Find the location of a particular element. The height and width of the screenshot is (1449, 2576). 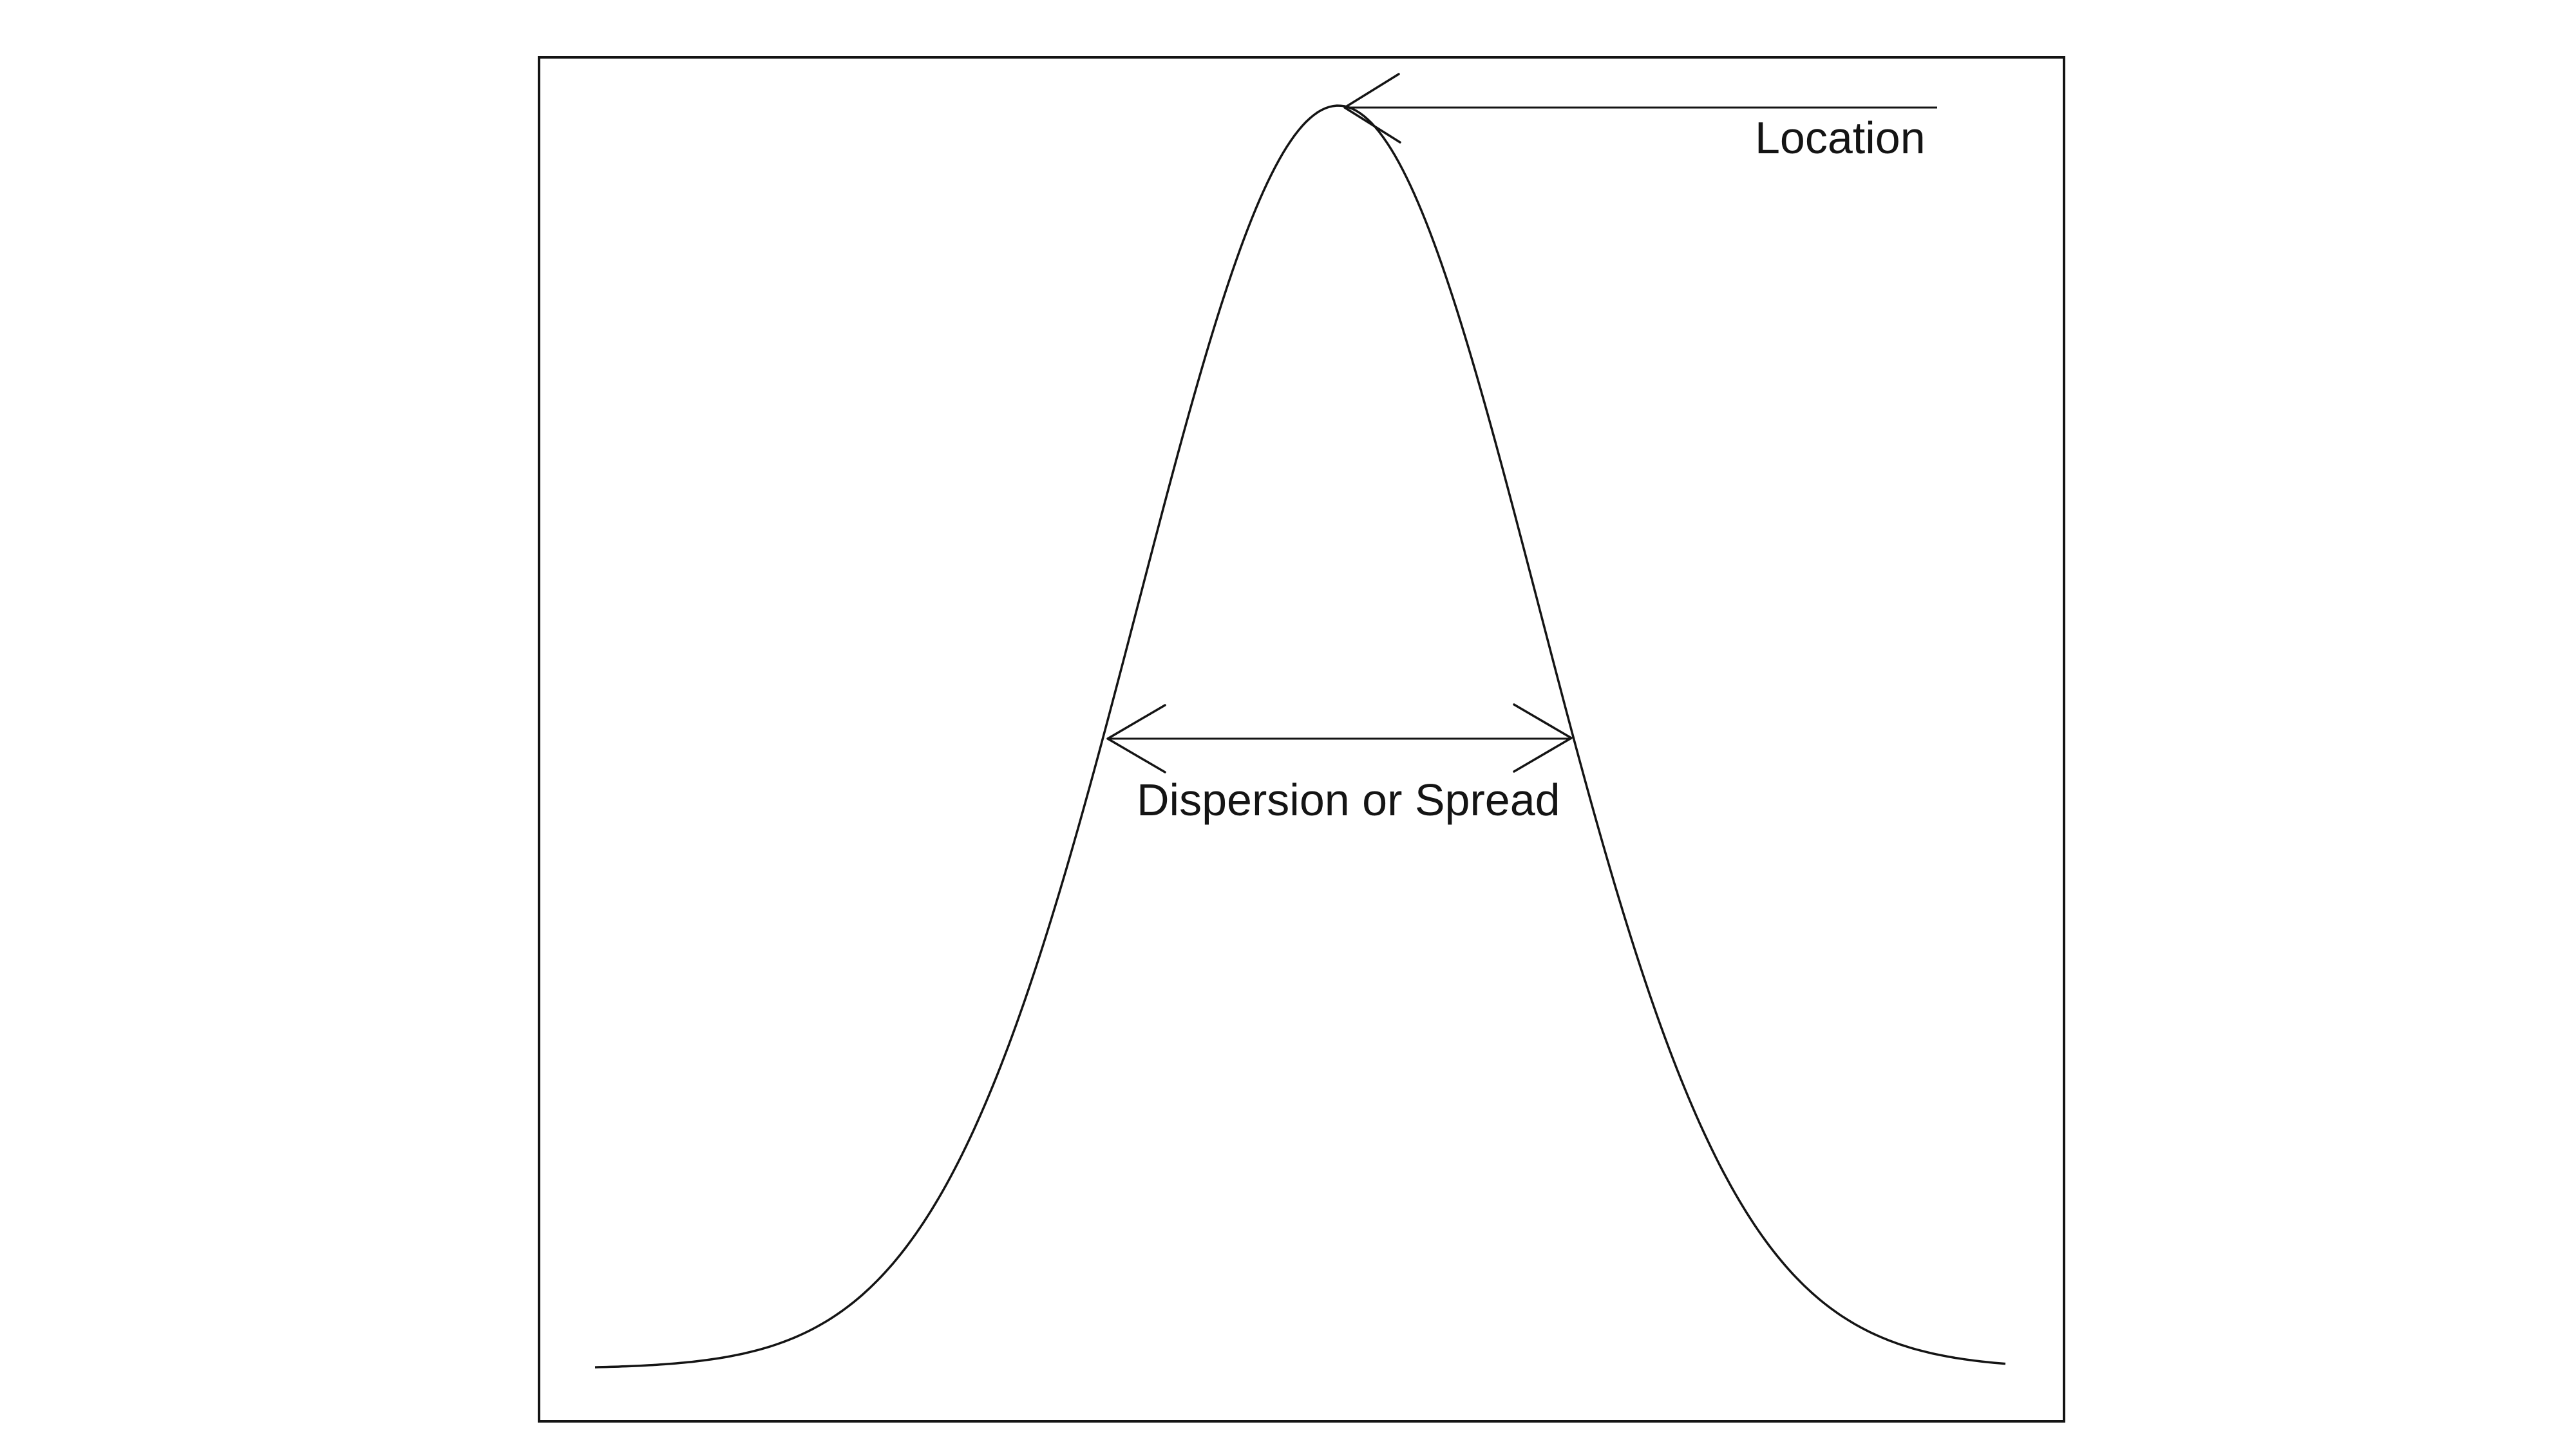

location-label: Location is located at coordinates (1841, 138).